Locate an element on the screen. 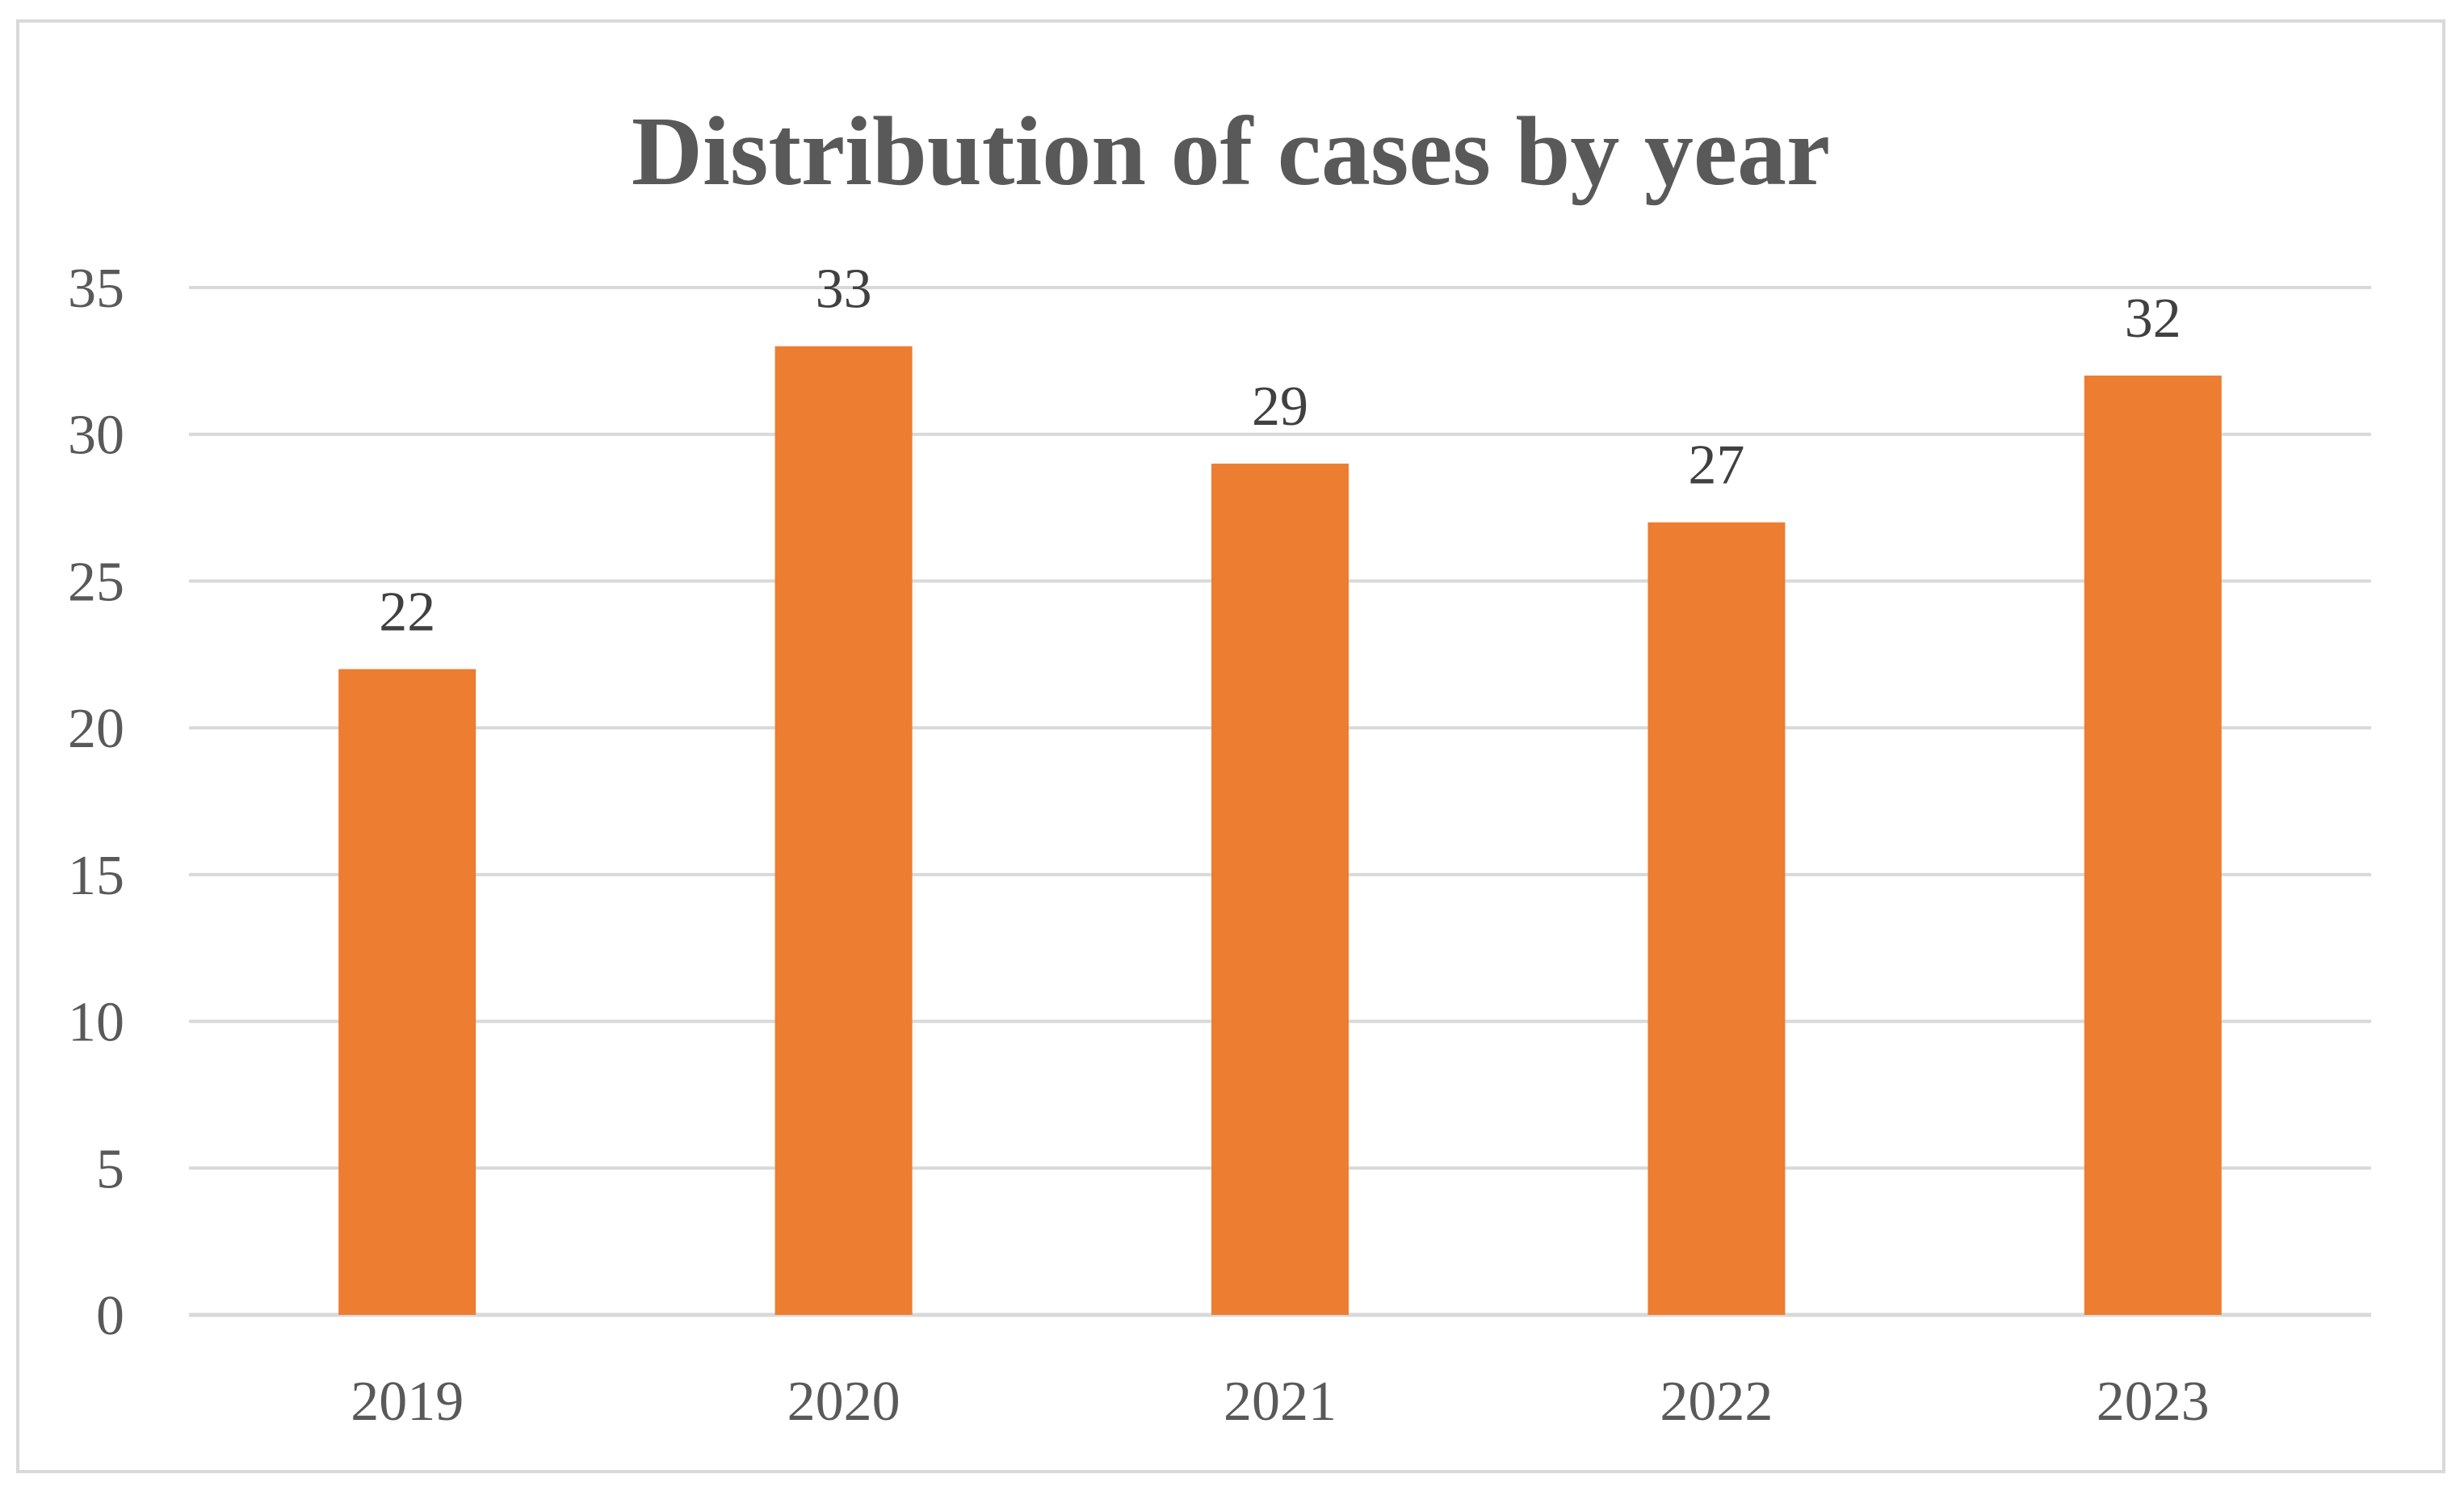  x-axis-categories: 2019 2020 2021 2022 2023 is located at coordinates (1280, 1402).